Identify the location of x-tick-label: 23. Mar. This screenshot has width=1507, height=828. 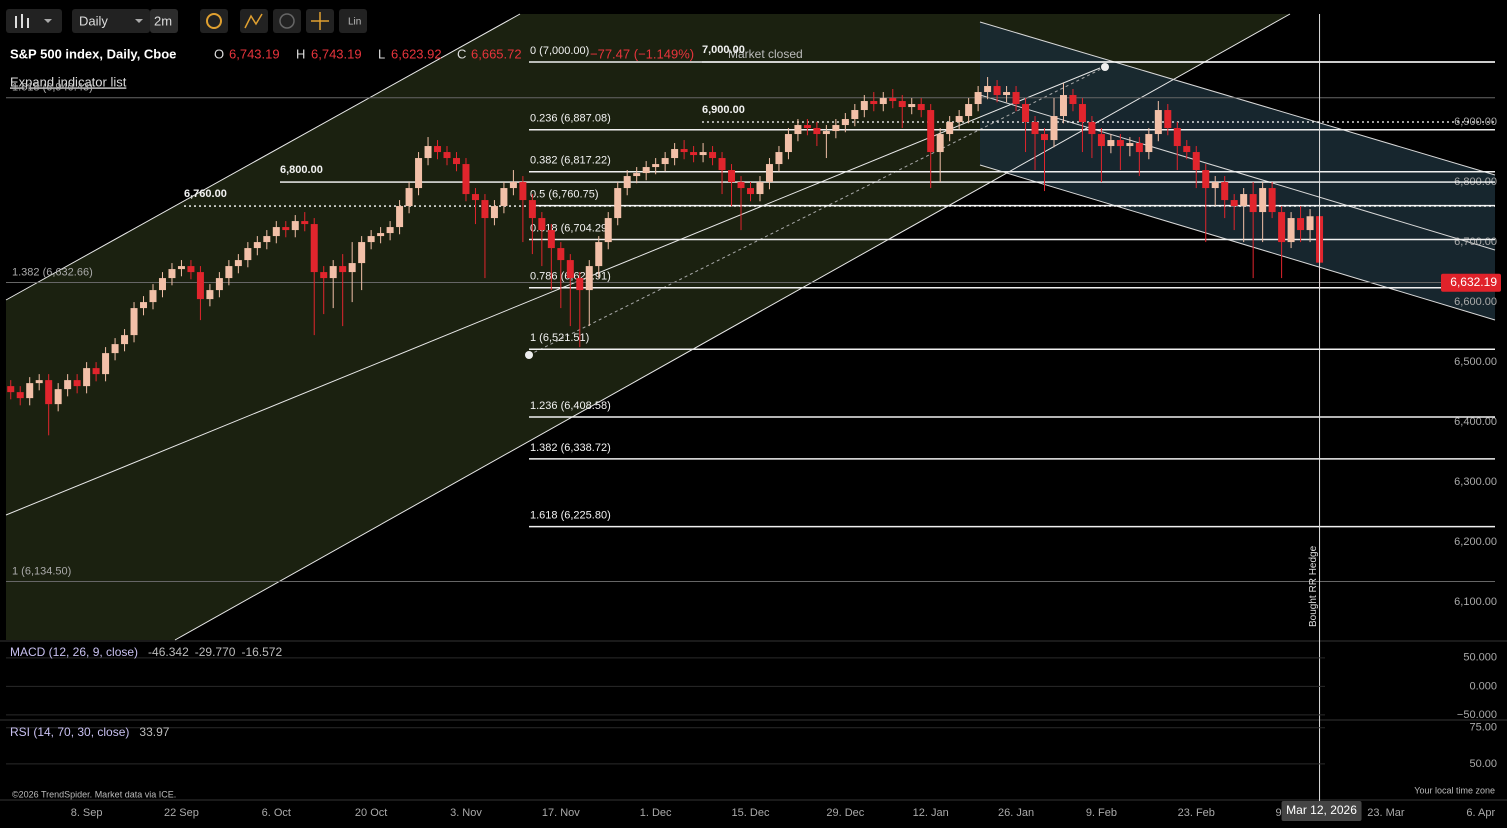
(1386, 813).